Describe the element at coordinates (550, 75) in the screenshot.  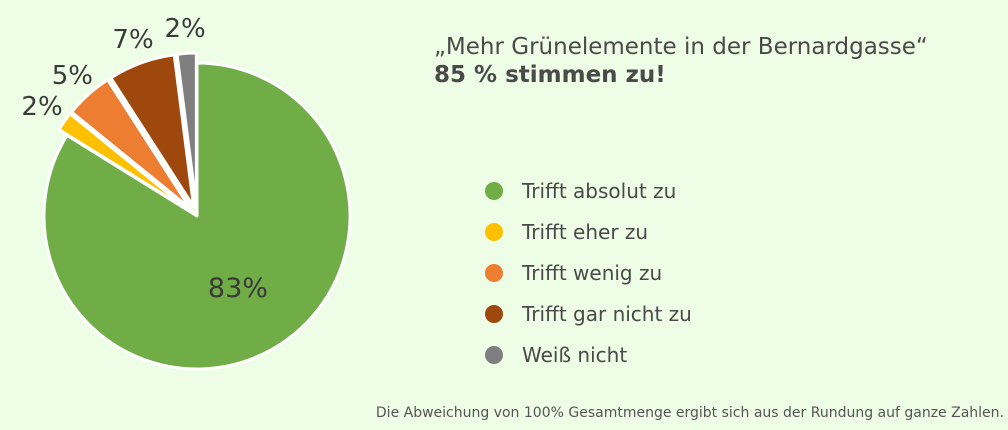
I see `chart-subtitle: 85 % stimmen zu!` at that location.